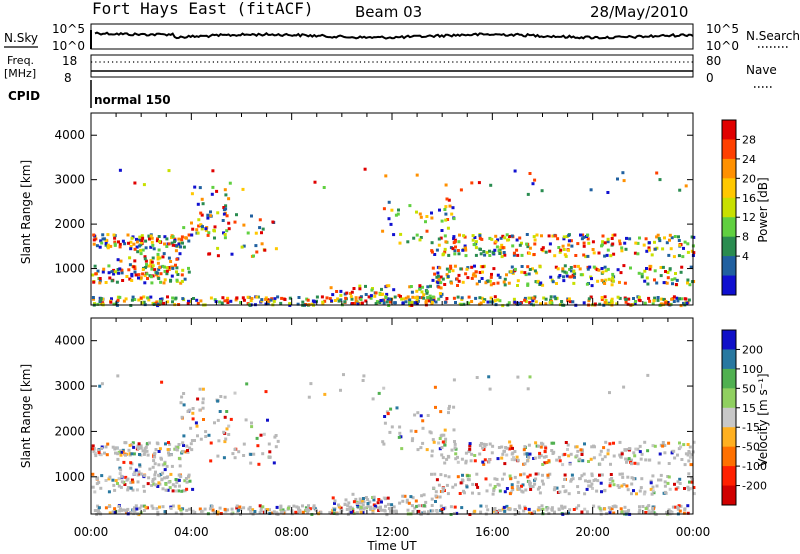  I want to click on colorbar-tick-label: 24, so click(749, 159).